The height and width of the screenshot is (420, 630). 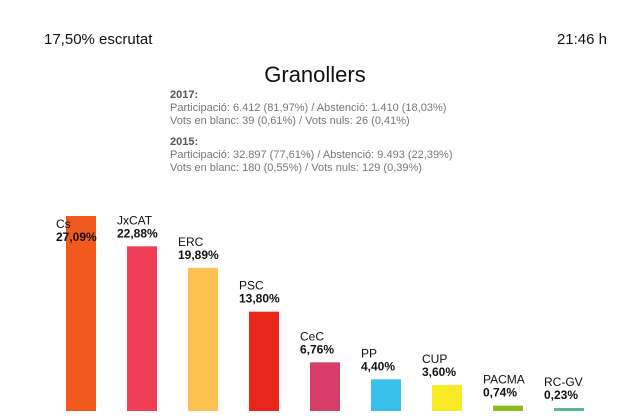 I want to click on percentage-label: 0,23%, so click(x=561, y=395).